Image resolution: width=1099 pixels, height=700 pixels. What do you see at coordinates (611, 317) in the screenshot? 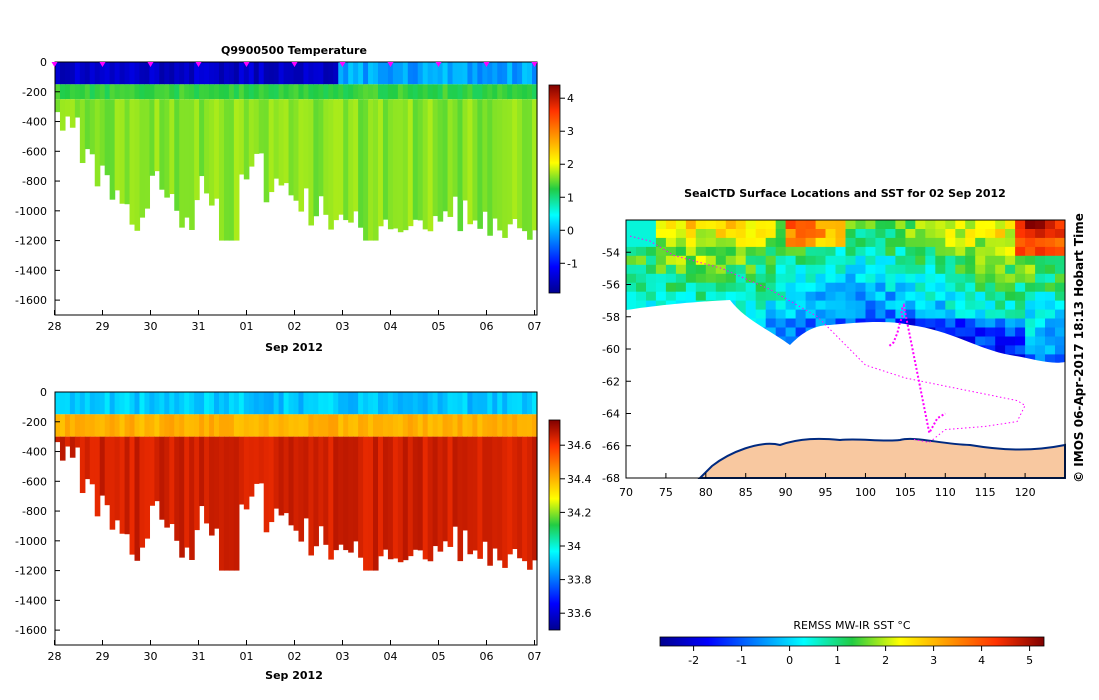
I see `lat-tick-label: -58` at bounding box center [611, 317].